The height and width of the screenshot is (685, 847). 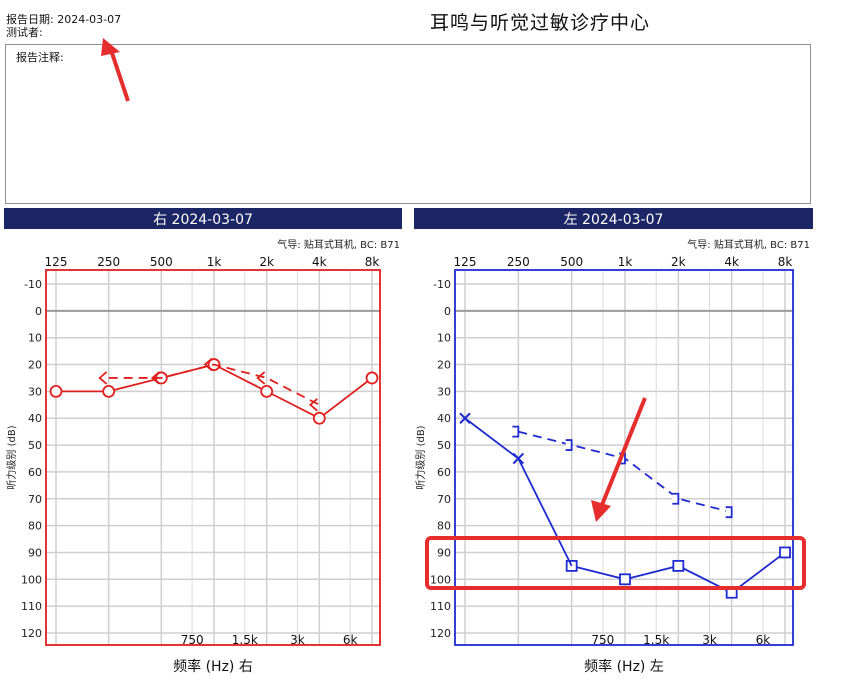 What do you see at coordinates (491, 438) in the screenshot?
I see `series-line-ac` at bounding box center [491, 438].